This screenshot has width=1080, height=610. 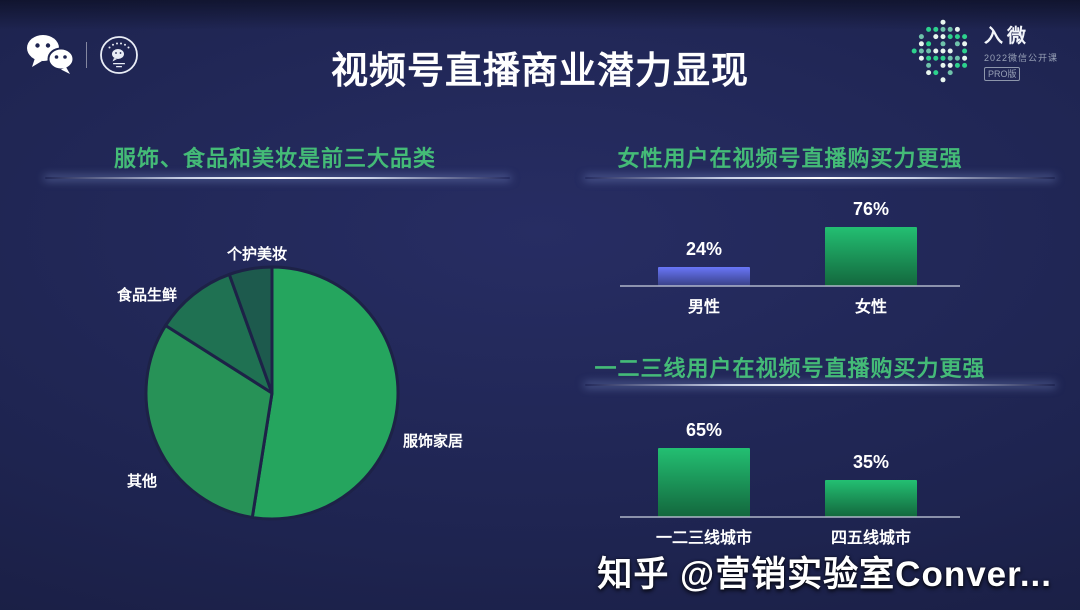 I want to click on pie-label-clothing-home: 服饰家居, so click(x=433, y=441).